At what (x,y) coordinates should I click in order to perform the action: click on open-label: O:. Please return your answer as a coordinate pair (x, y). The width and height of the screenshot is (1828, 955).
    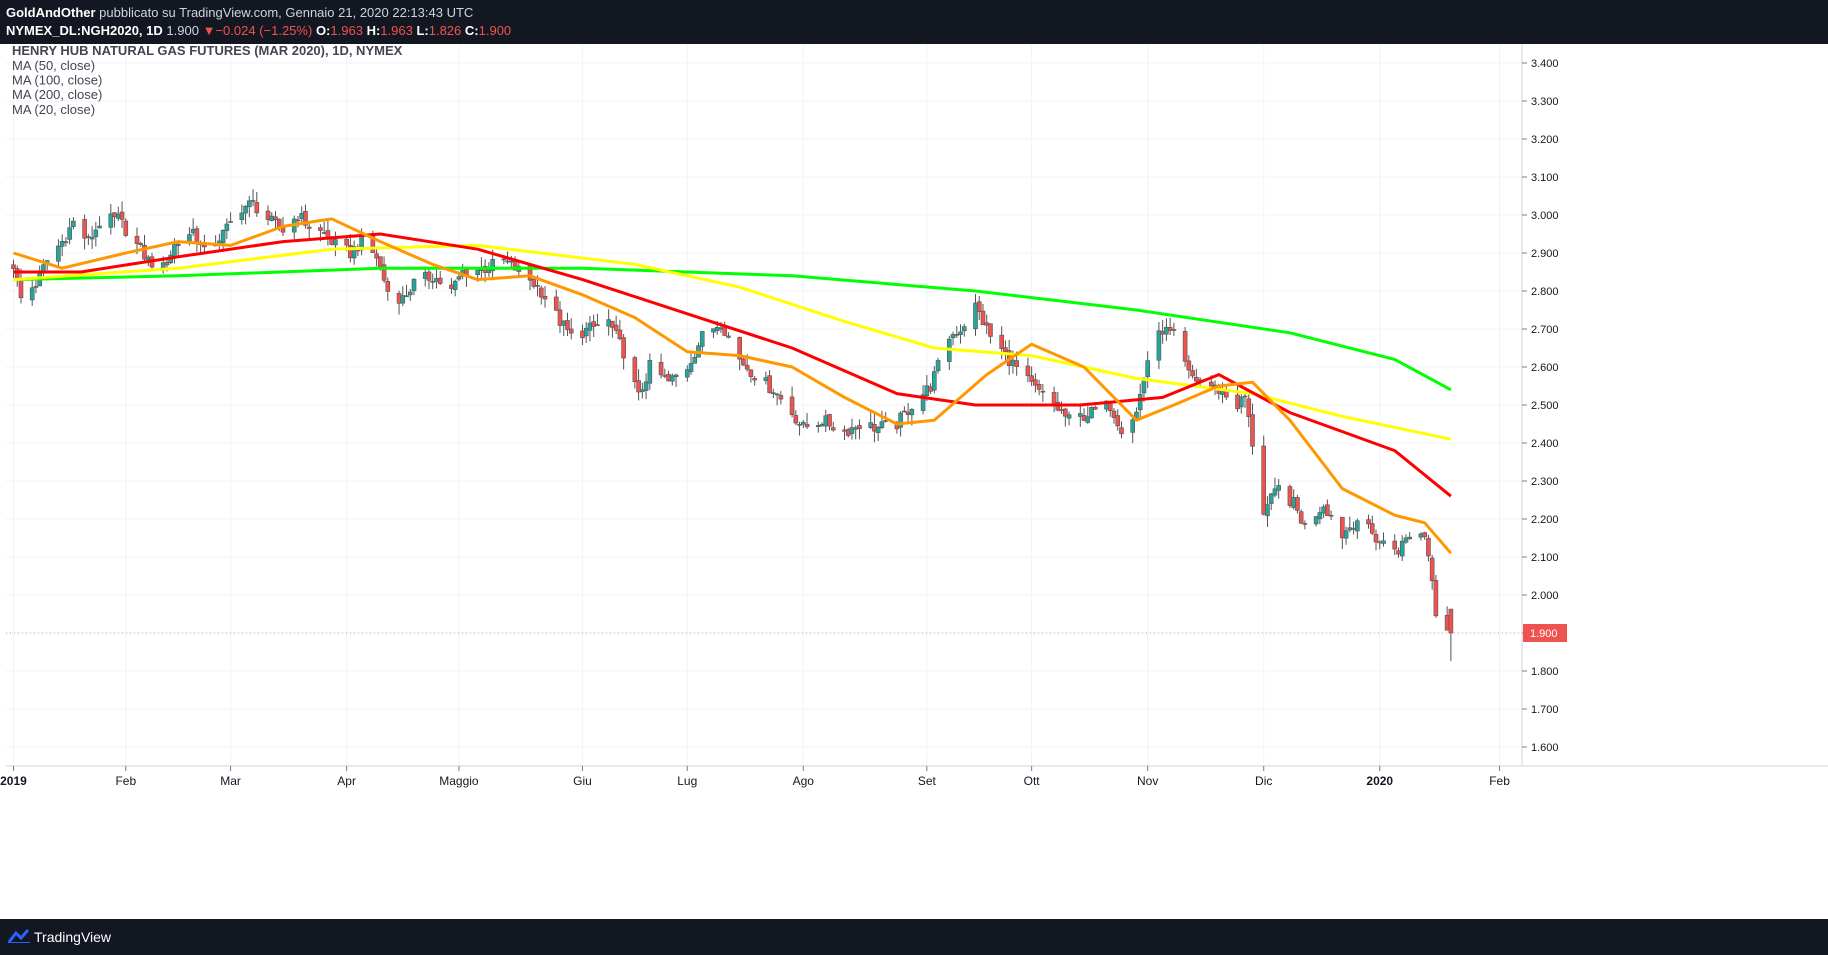
    Looking at the image, I should click on (323, 30).